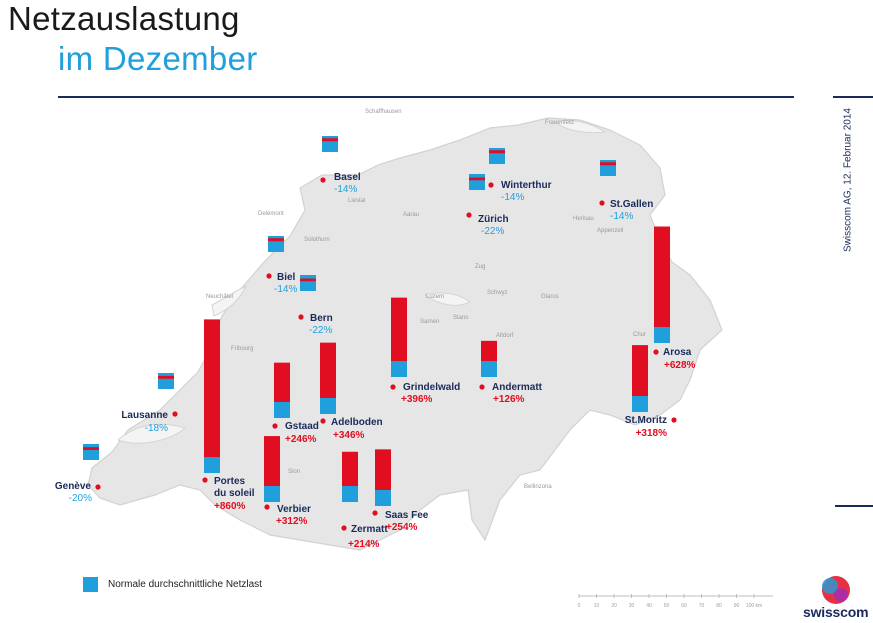 This screenshot has height=623, width=873. What do you see at coordinates (286, 277) in the screenshot?
I see `city-name: Biel` at bounding box center [286, 277].